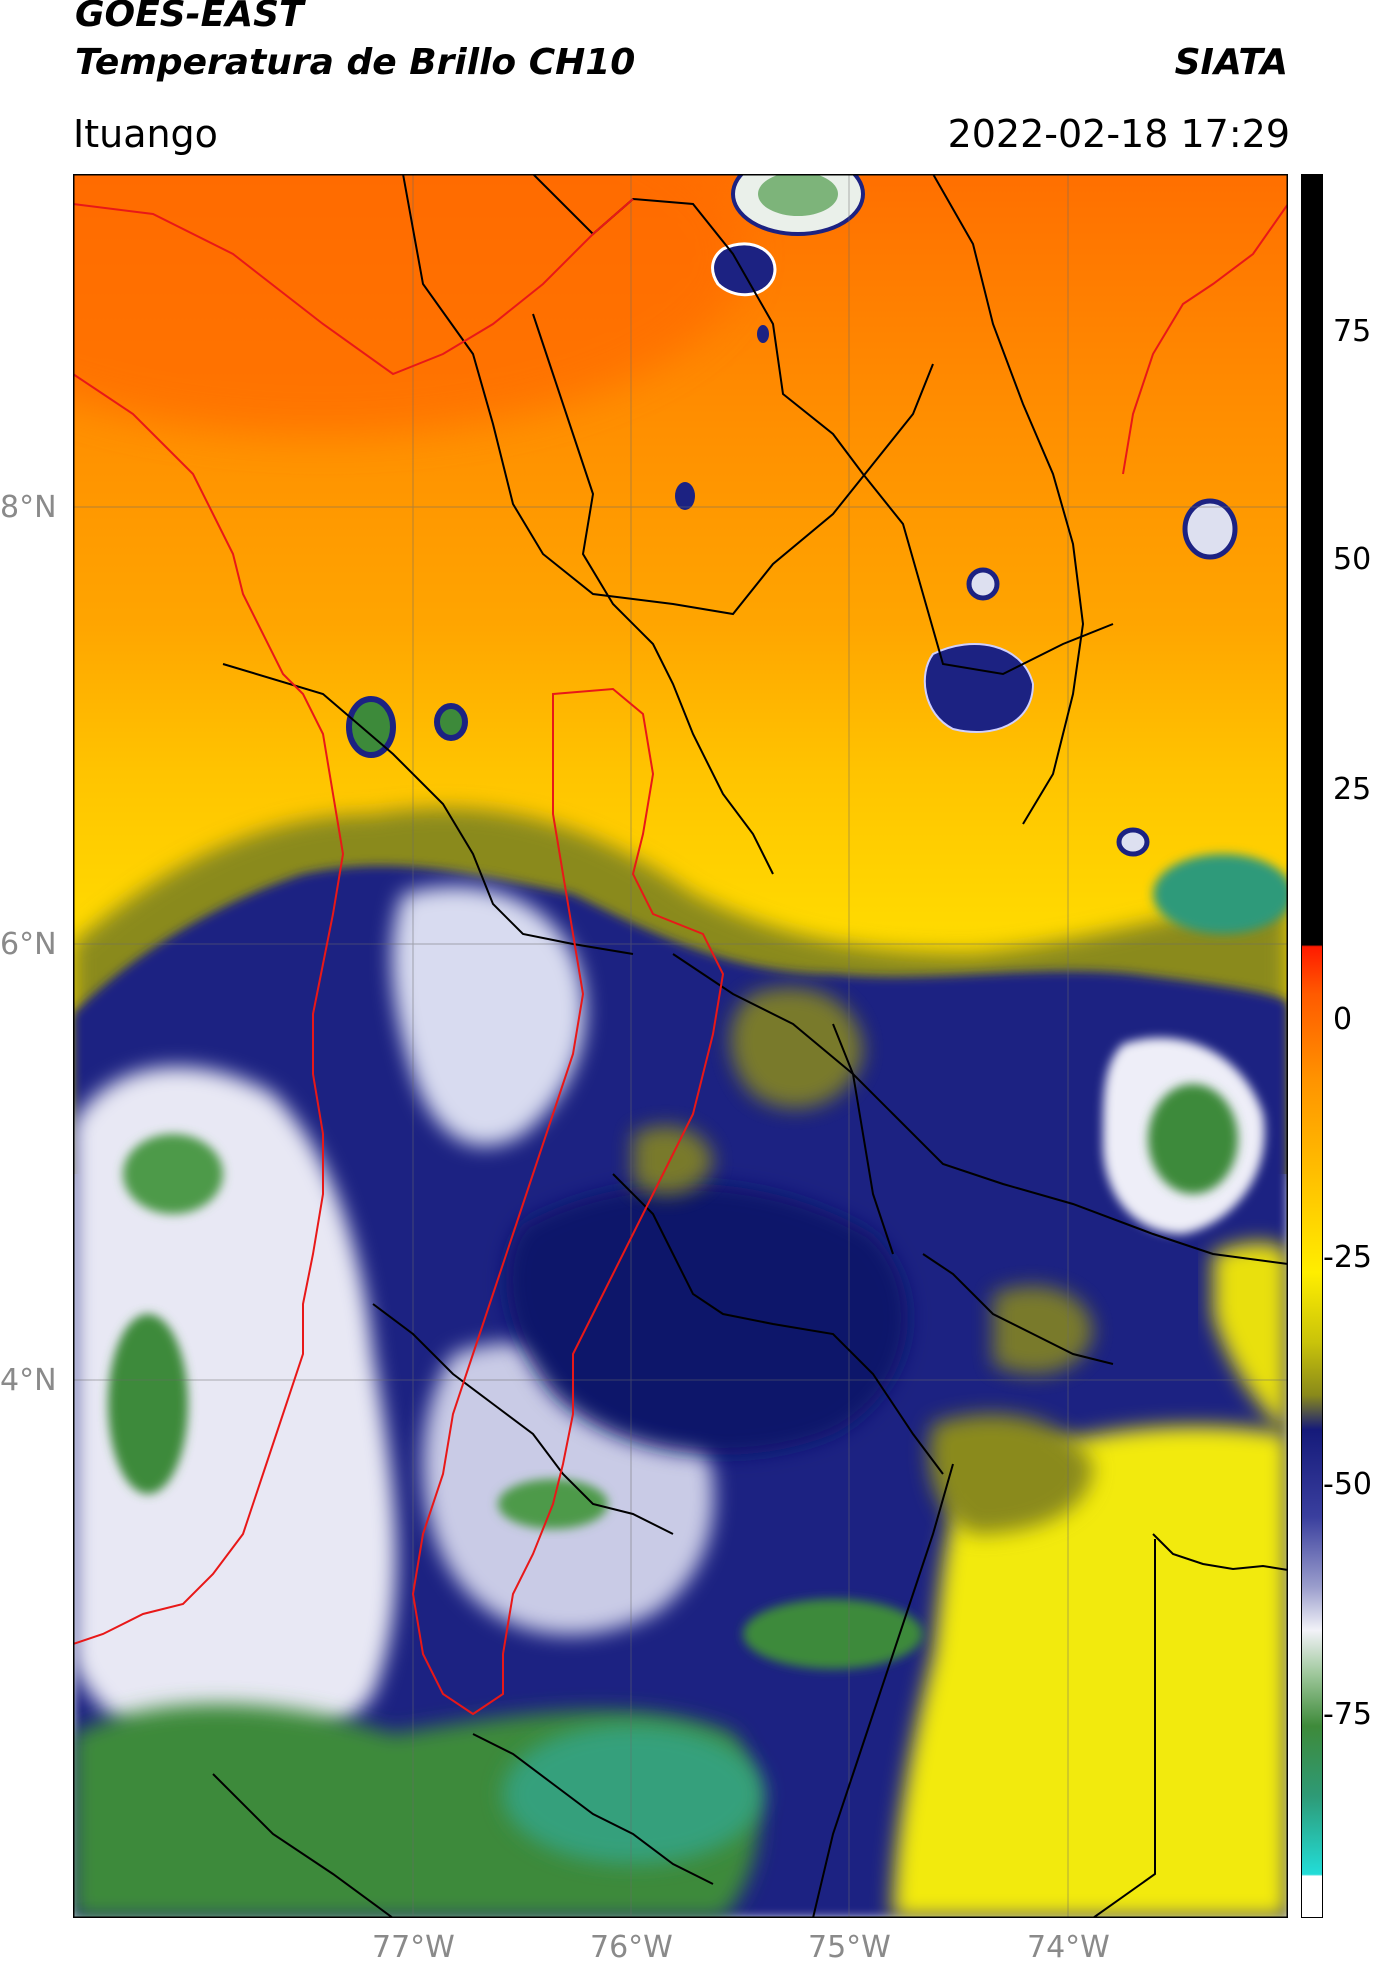  Describe the element at coordinates (189, 17) in the screenshot. I see `title-line-1: GOES-EAST` at that location.